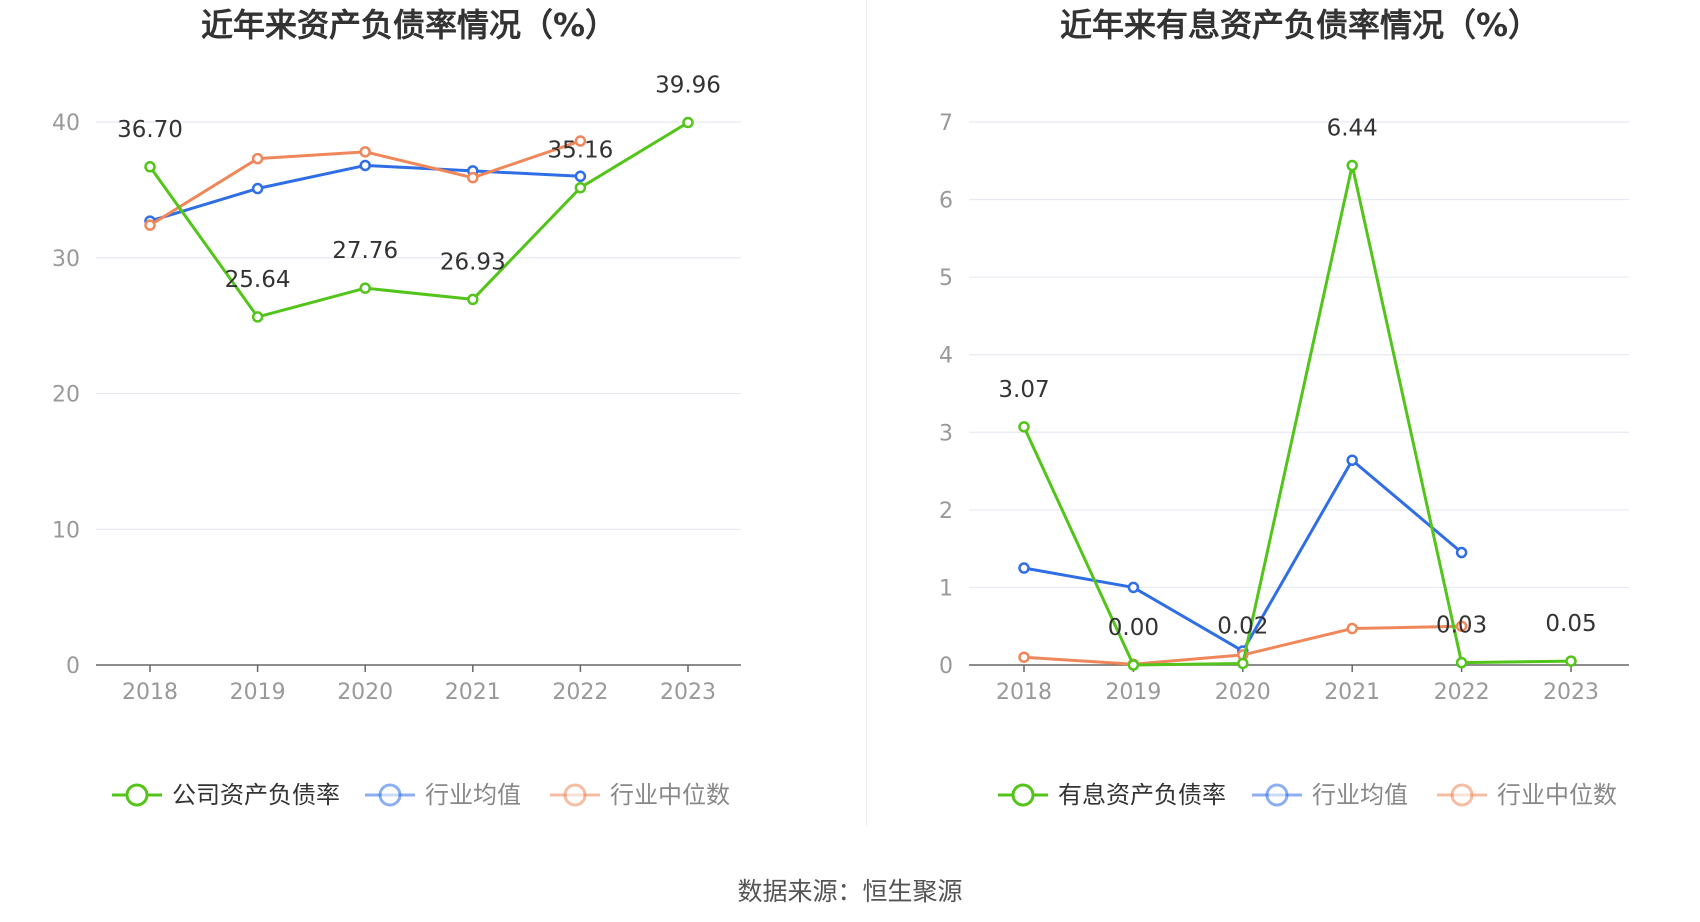 The image size is (1700, 922). Describe the element at coordinates (1023, 390) in the screenshot. I see `data-label: 3.07` at that location.